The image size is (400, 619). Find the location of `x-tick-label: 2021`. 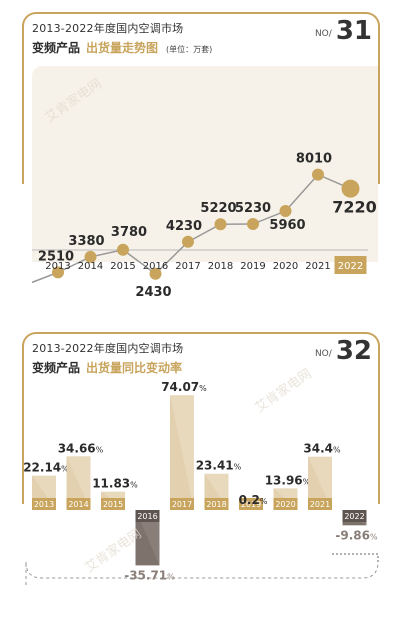

x-tick-label: 2021 is located at coordinates (317, 266).